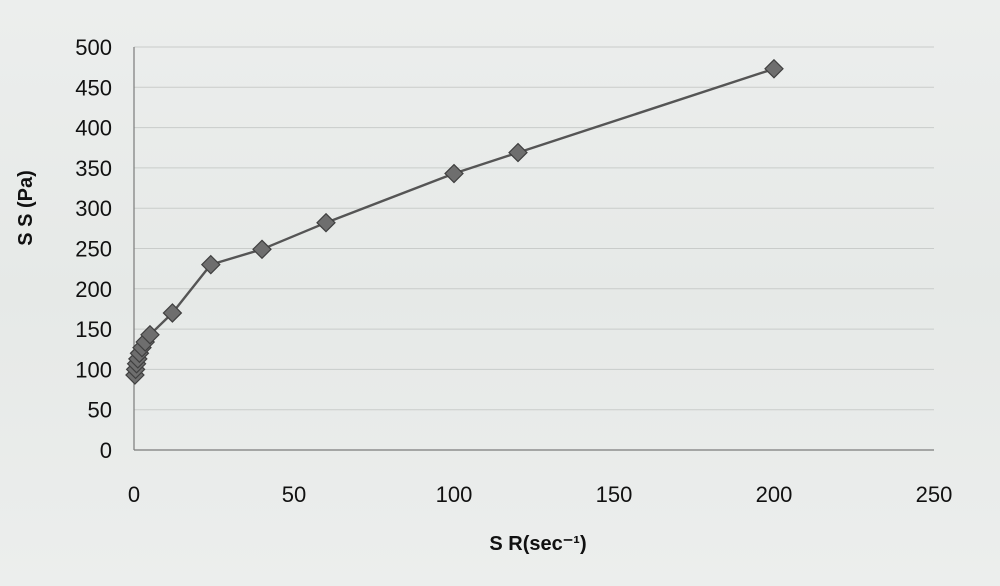 The width and height of the screenshot is (1000, 586). I want to click on x-axis-tick-labels: 0 50 100 150 200 250, so click(540, 494).